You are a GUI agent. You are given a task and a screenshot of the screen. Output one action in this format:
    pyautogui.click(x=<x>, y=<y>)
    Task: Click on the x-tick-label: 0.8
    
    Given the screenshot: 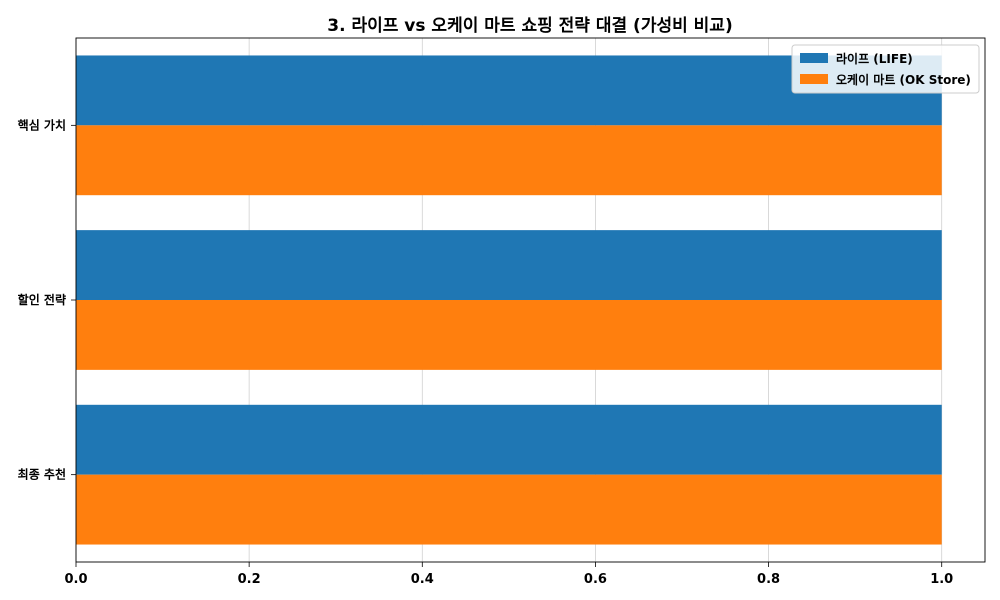 What is the action you would take?
    pyautogui.click(x=768, y=579)
    